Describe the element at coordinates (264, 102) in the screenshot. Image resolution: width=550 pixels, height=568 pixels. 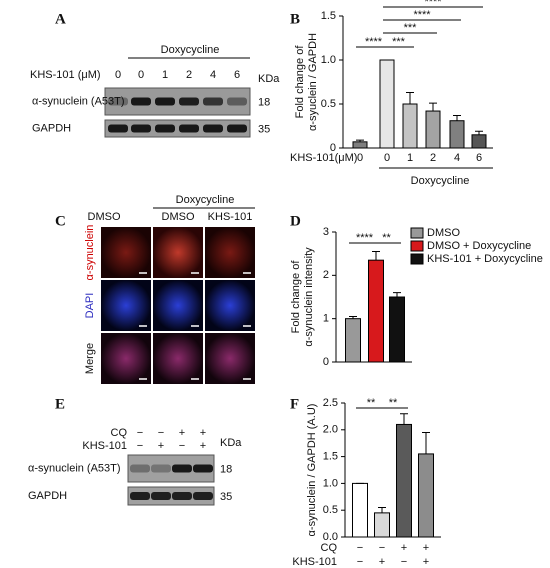
I see `size-label: 18` at that location.